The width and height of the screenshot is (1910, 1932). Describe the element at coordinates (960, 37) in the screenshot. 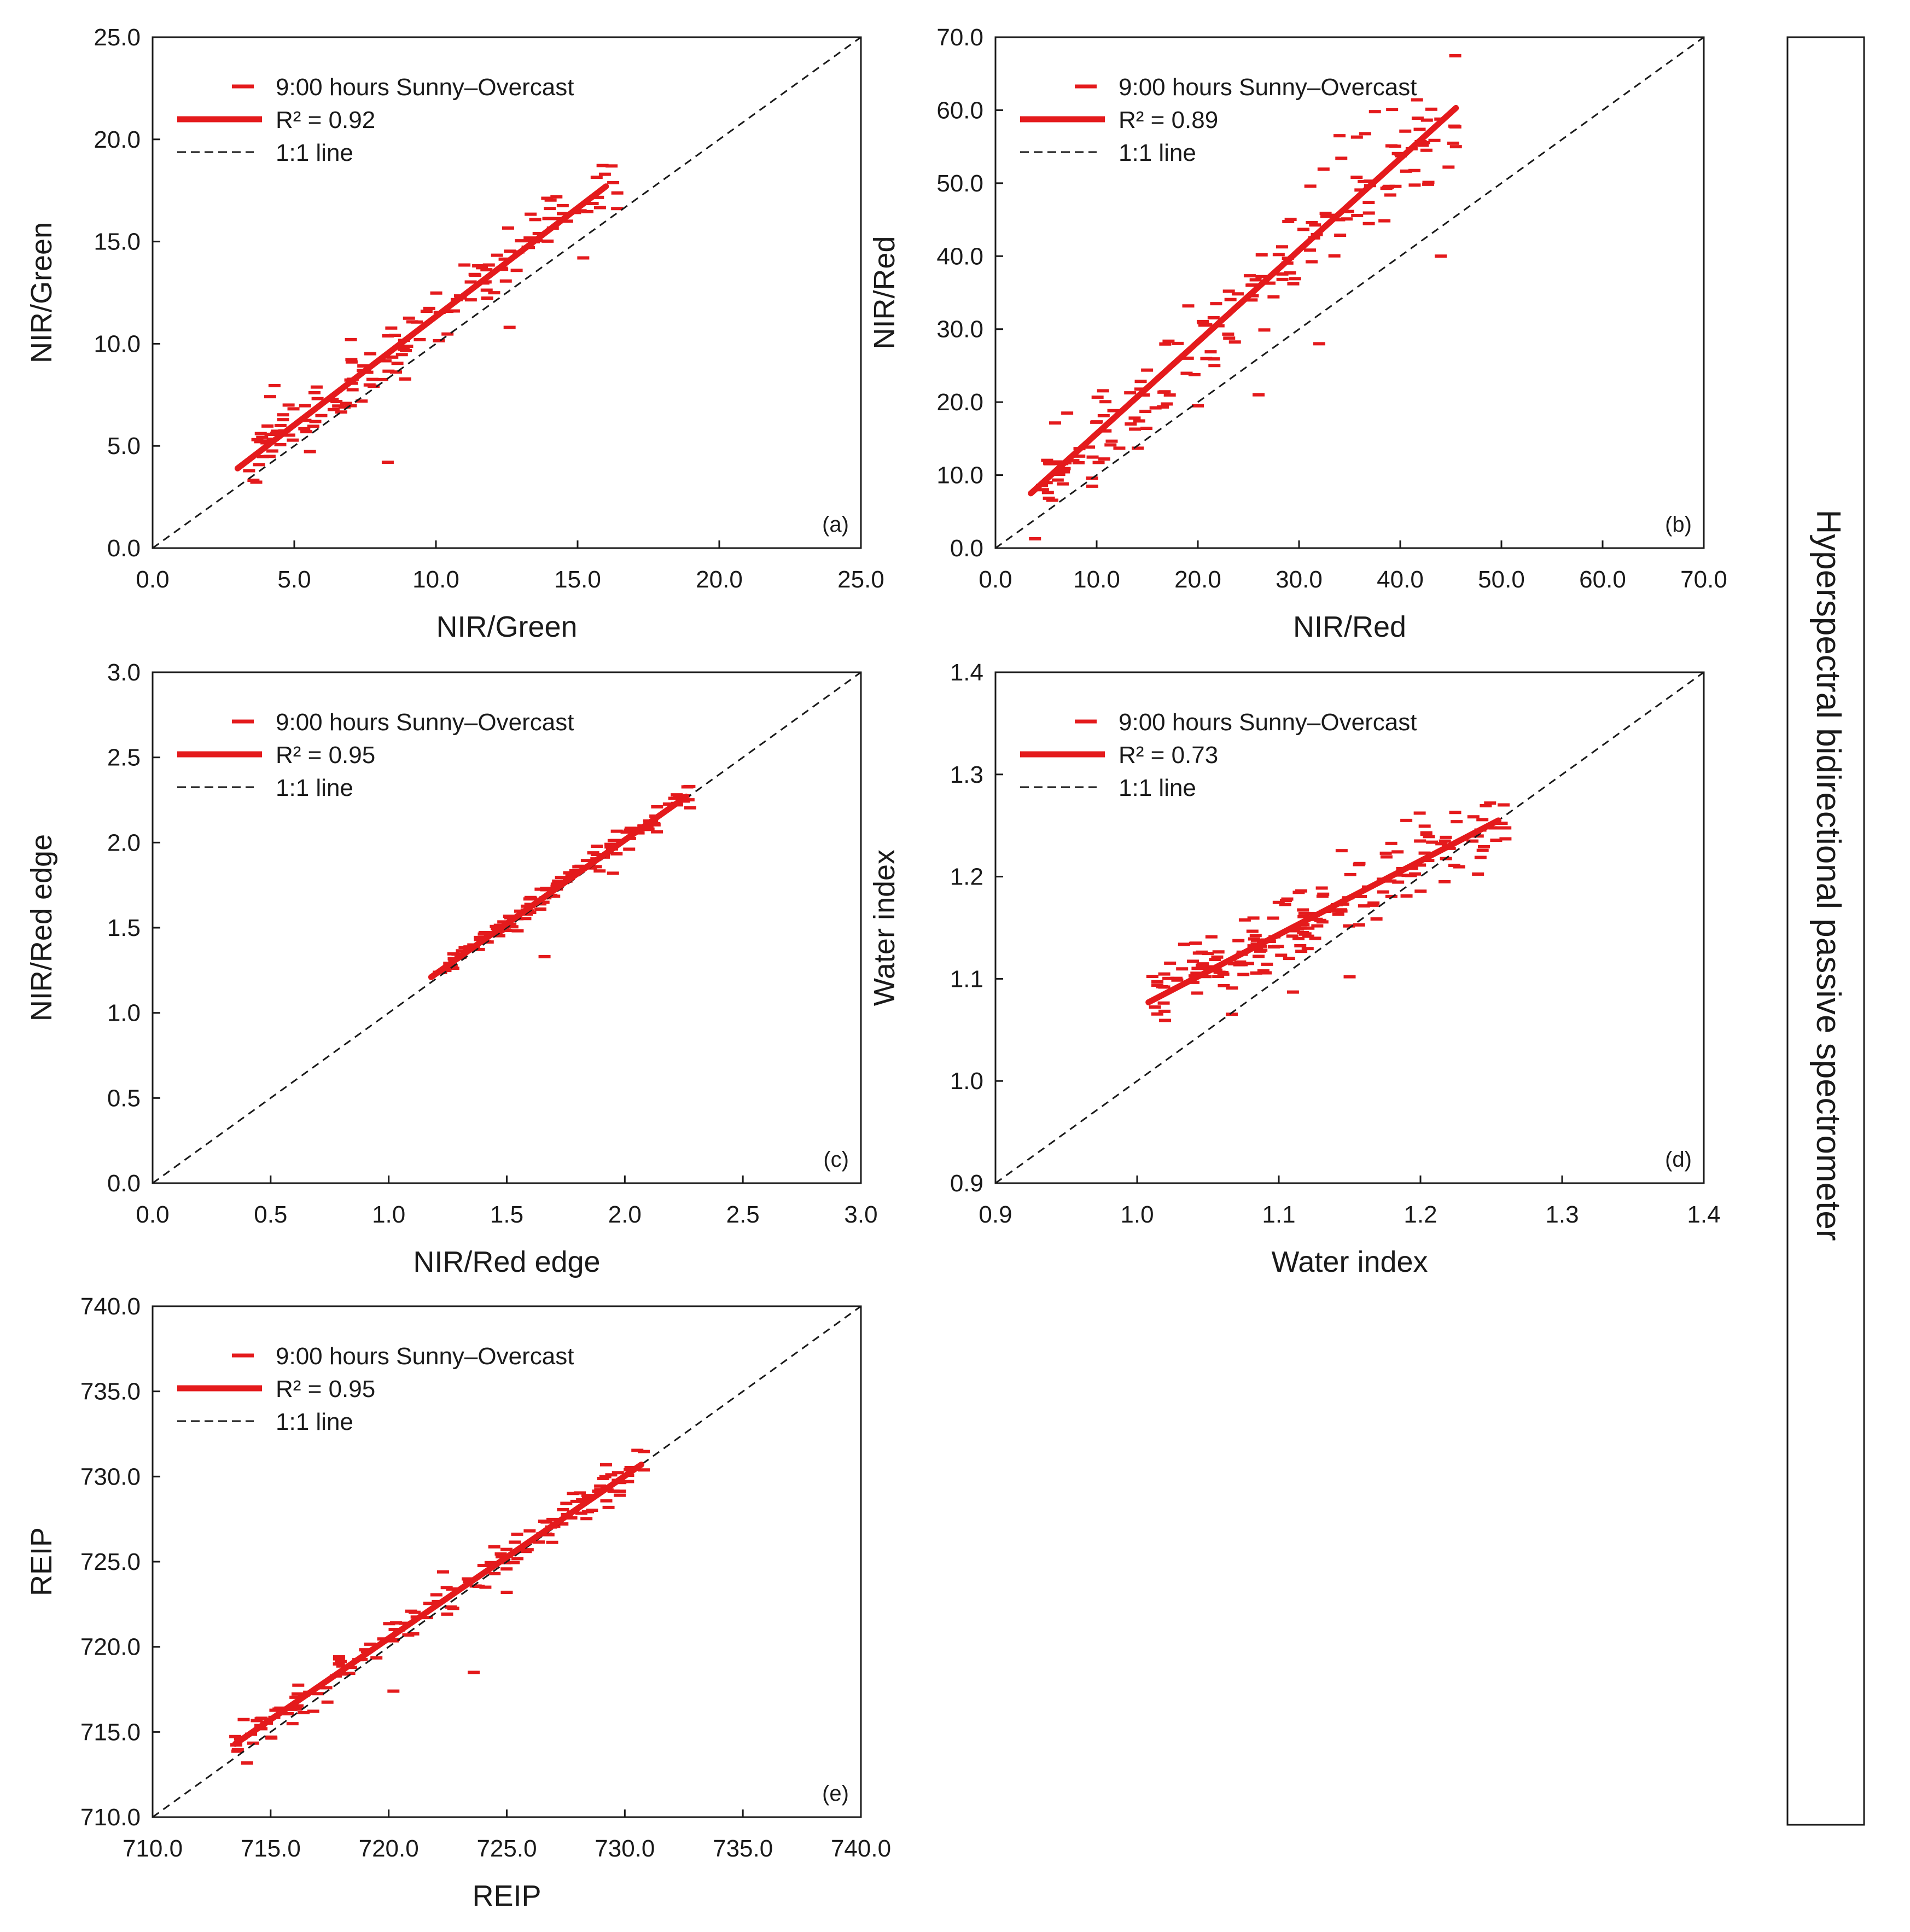

I see `y-tick-label: 70.0` at that location.